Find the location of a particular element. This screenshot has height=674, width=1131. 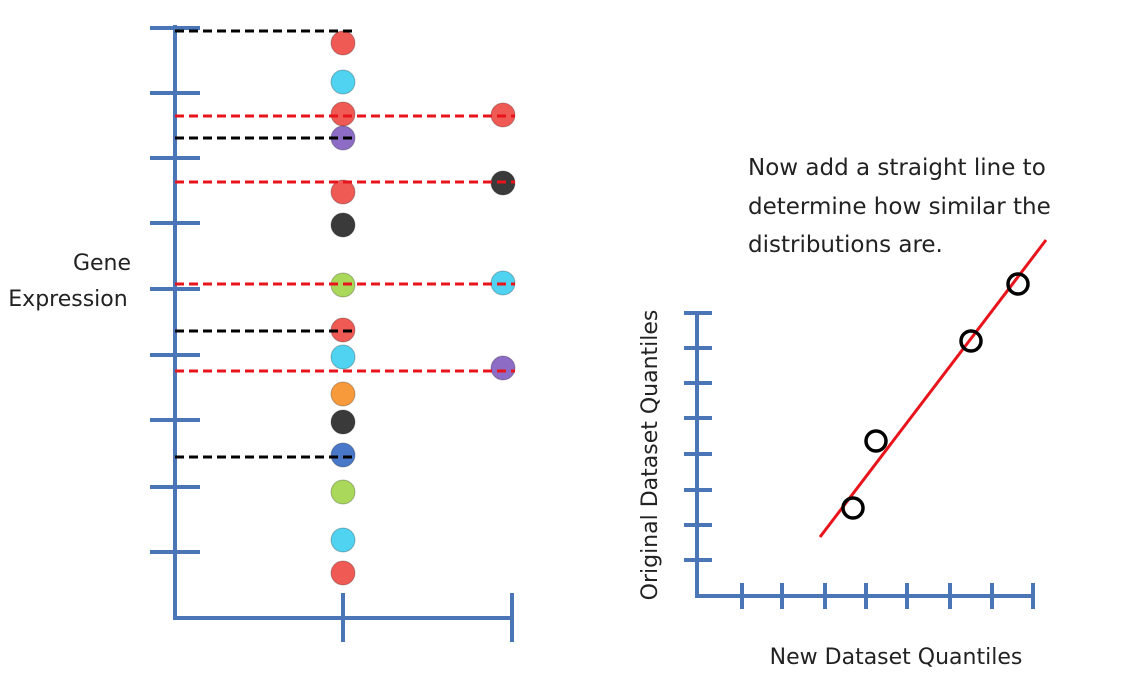

axis-label: Expression is located at coordinates (67, 299).